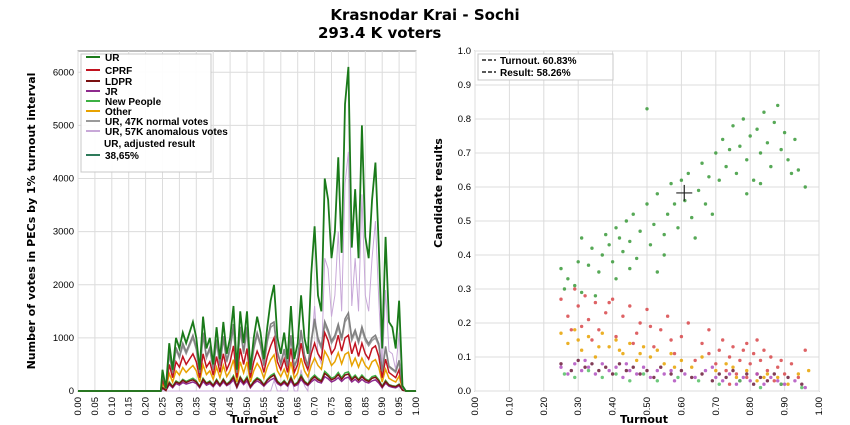 This screenshot has width=850, height=425. I want to click on left-x-tick-label: 0.85, so click(365, 406).